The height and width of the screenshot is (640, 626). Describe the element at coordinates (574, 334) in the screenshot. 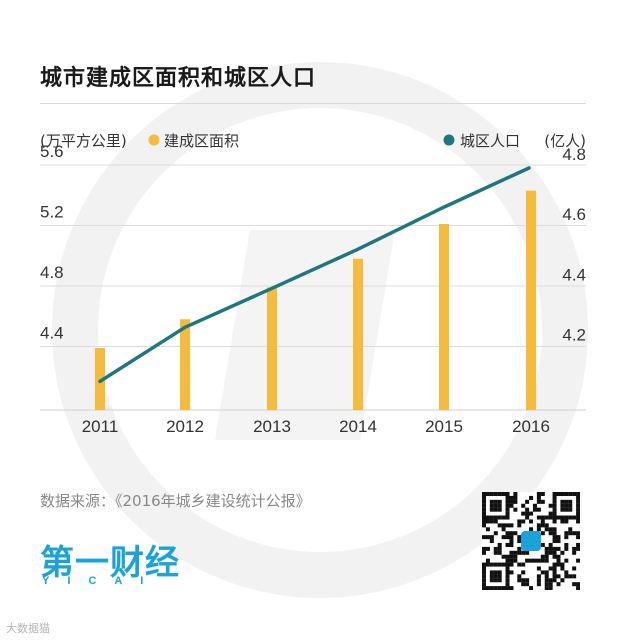

I see `right-tick-label: 4.2` at that location.